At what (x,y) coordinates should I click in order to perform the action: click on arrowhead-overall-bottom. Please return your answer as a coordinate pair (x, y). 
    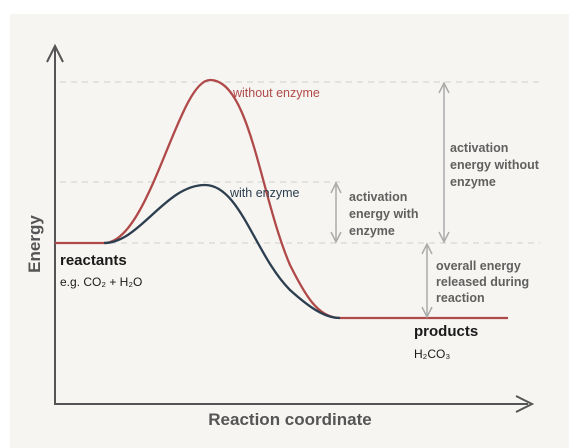
    Looking at the image, I should click on (427, 312).